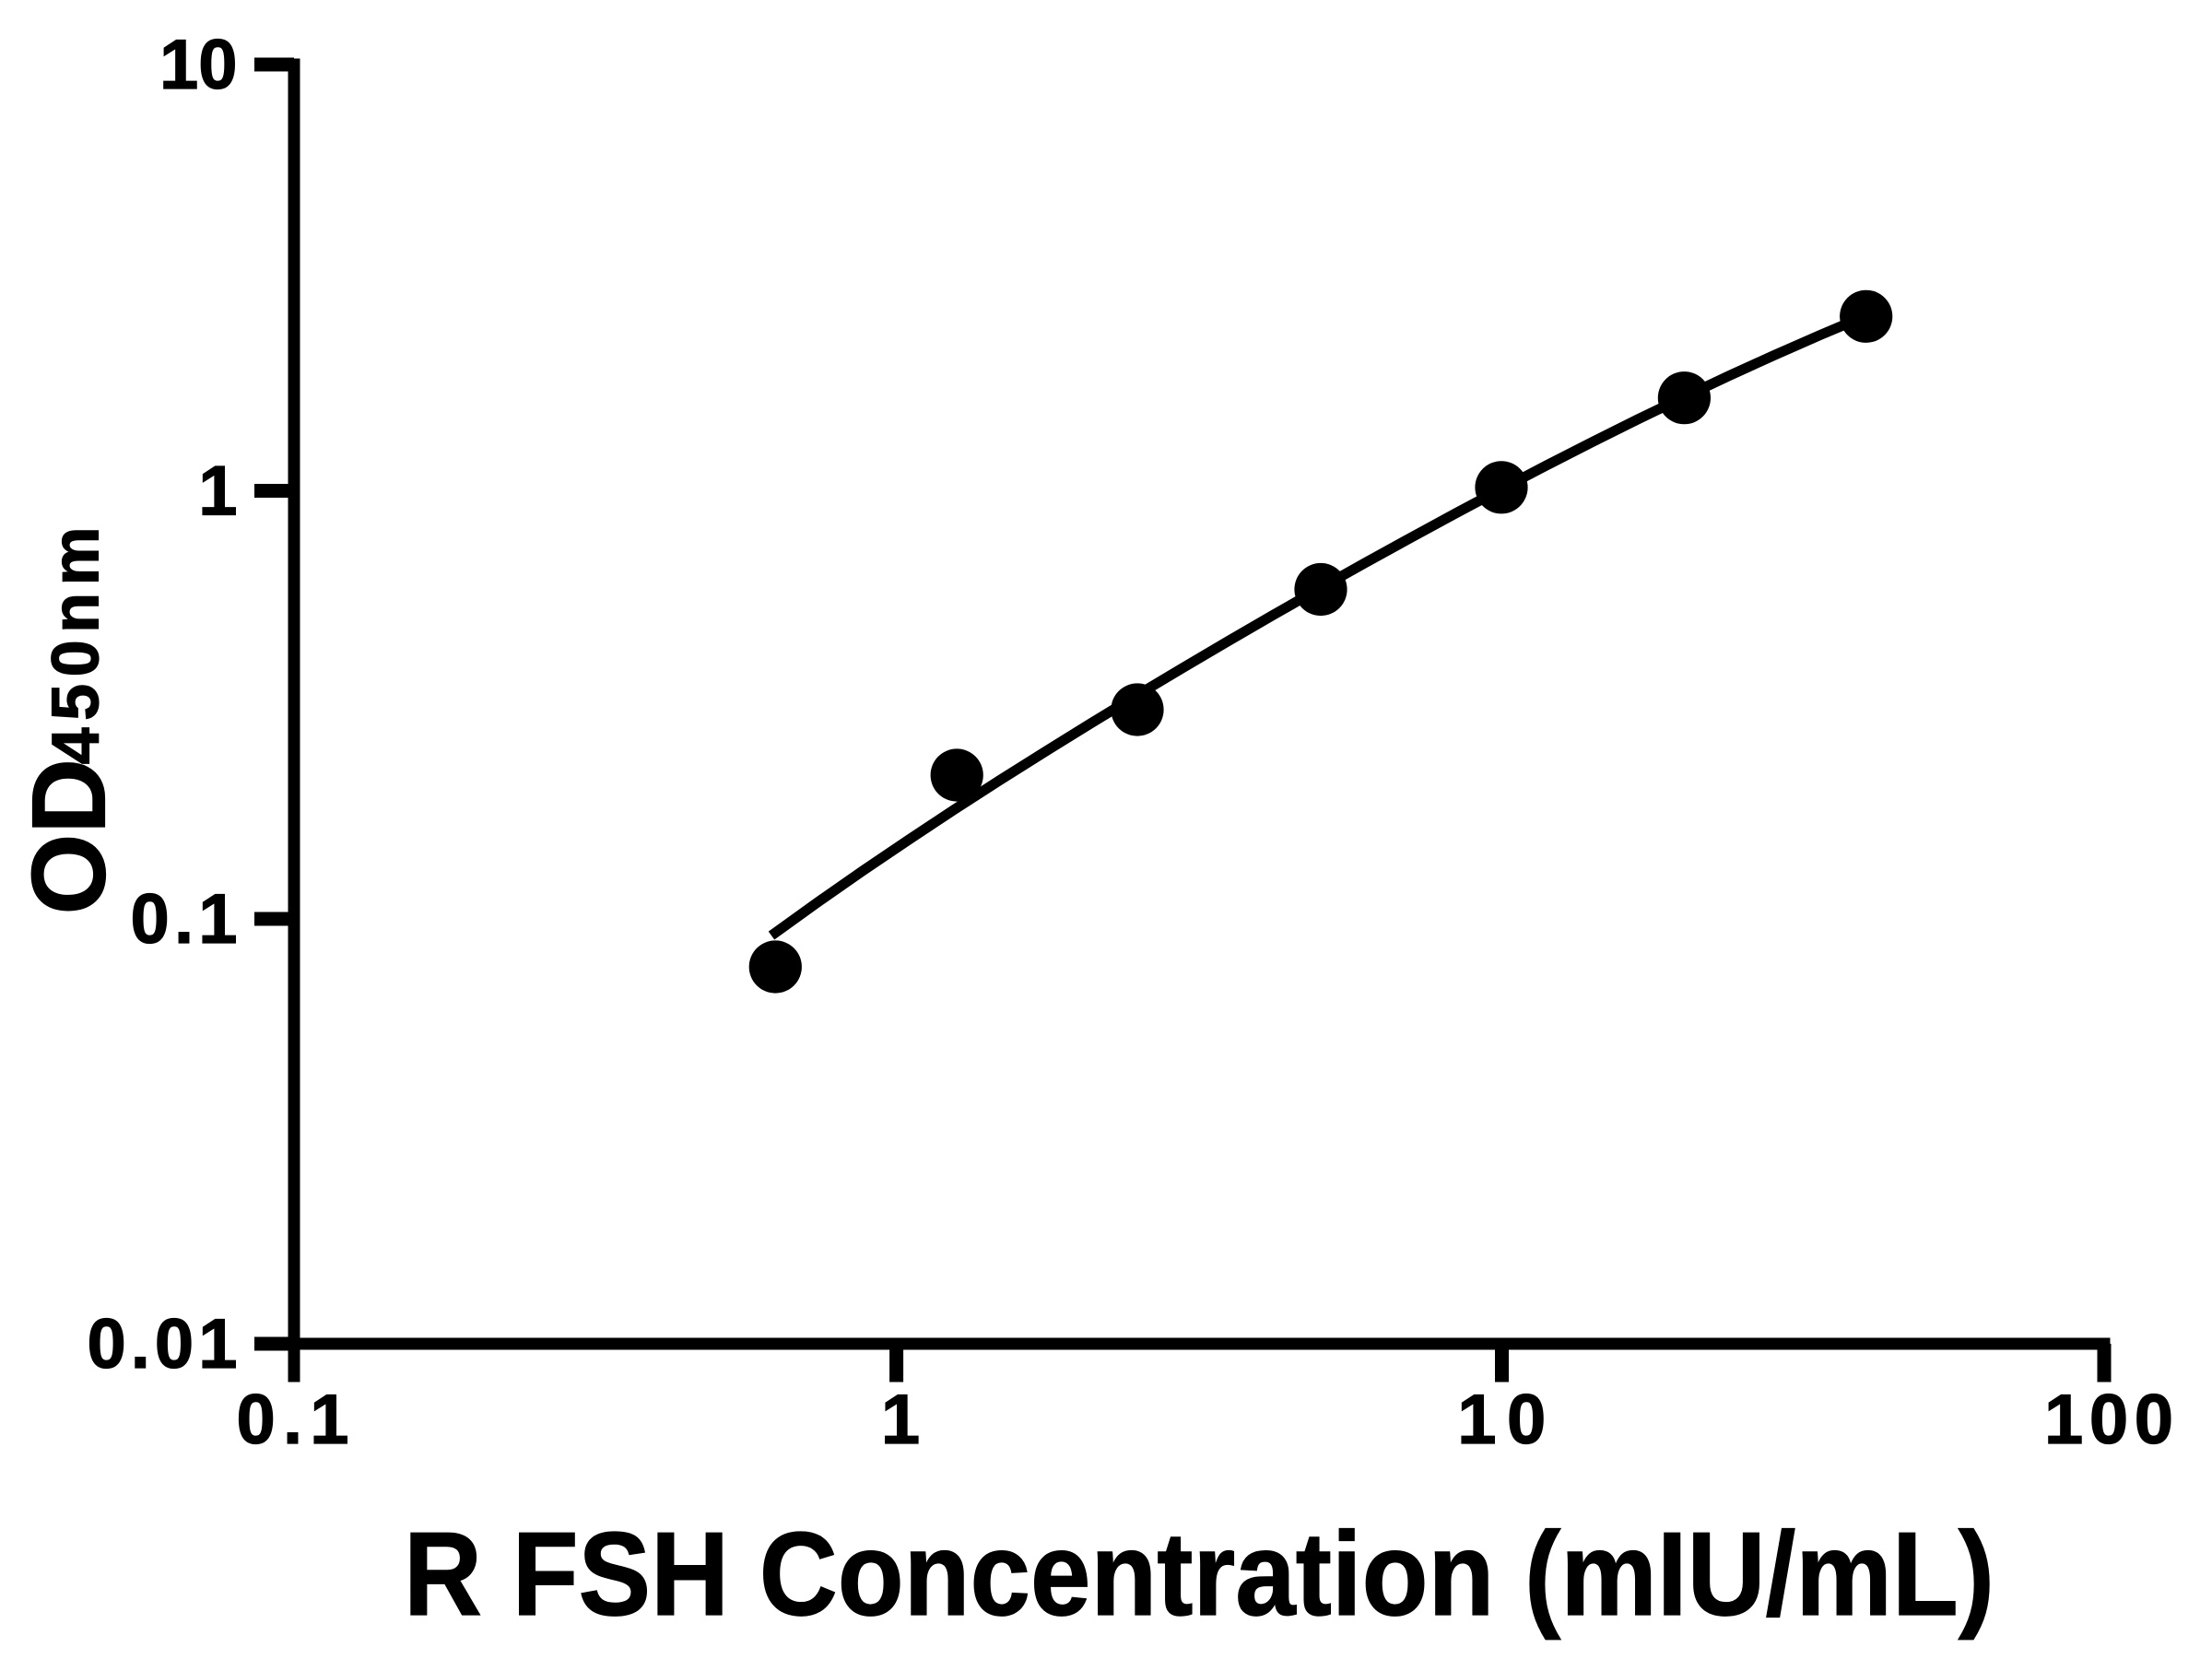  Describe the element at coordinates (69, 837) in the screenshot. I see `svg-text: OD` at that location.